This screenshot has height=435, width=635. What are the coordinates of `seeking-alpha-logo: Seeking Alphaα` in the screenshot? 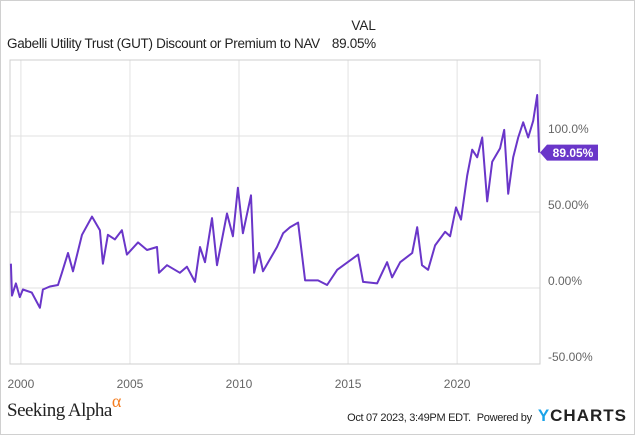 It's located at (64, 406).